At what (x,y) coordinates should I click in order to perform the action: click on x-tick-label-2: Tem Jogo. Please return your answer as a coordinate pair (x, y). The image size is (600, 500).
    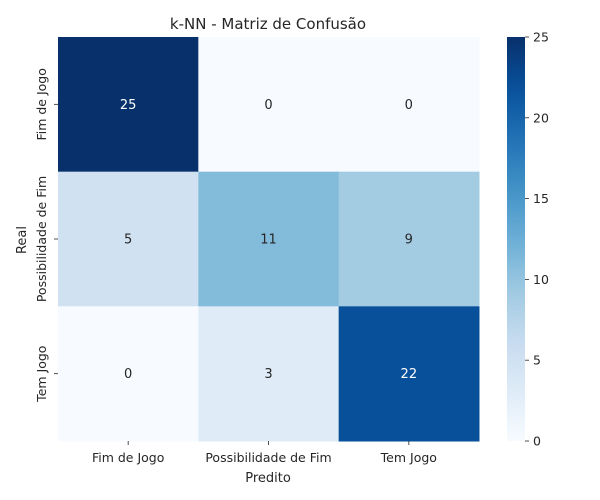
    Looking at the image, I should click on (408, 457).